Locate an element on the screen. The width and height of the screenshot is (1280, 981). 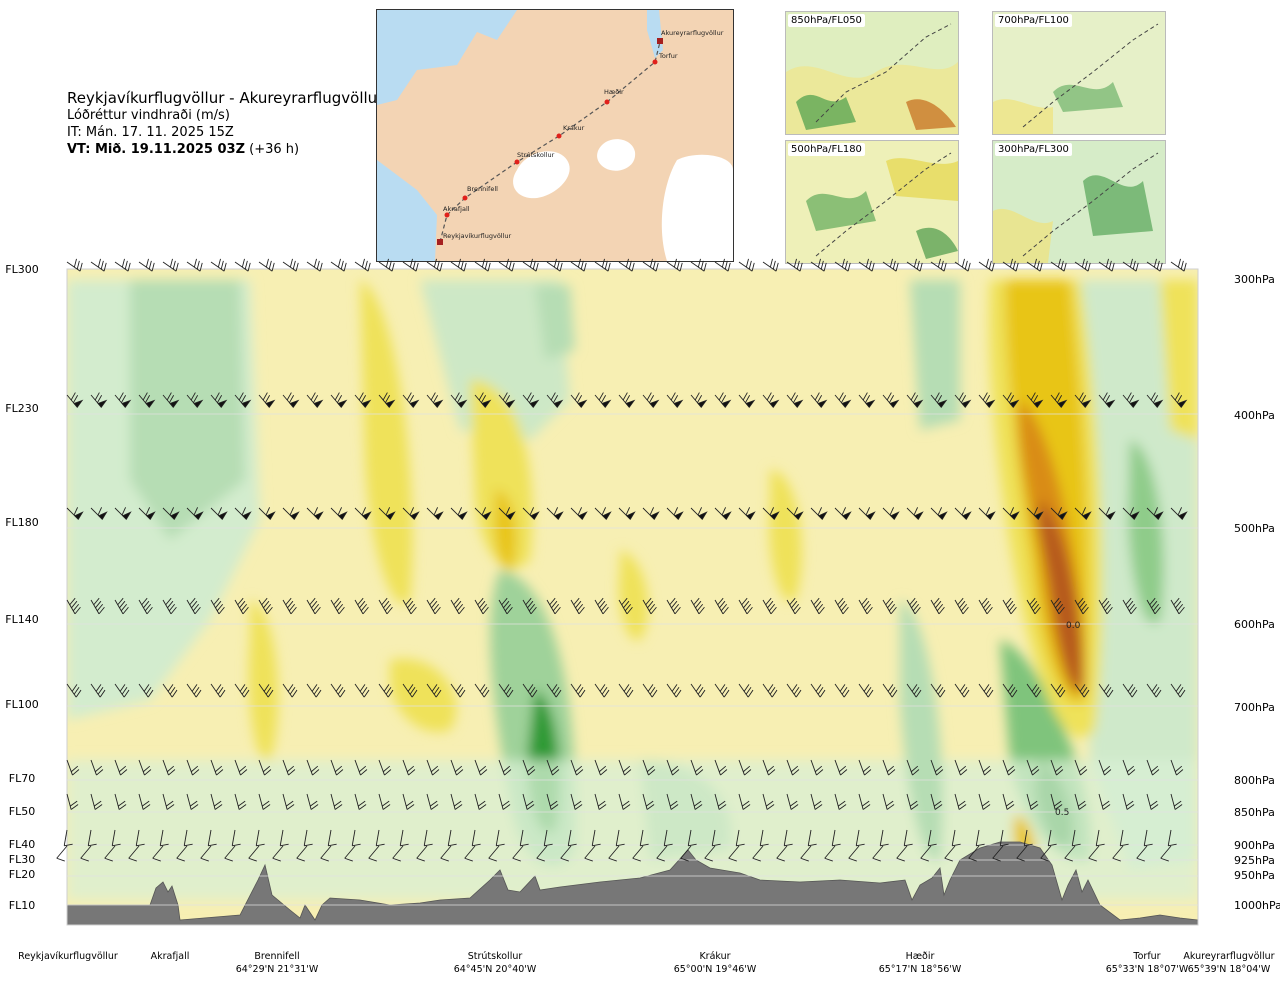
mini-map-500-svg is located at coordinates (872, 202).